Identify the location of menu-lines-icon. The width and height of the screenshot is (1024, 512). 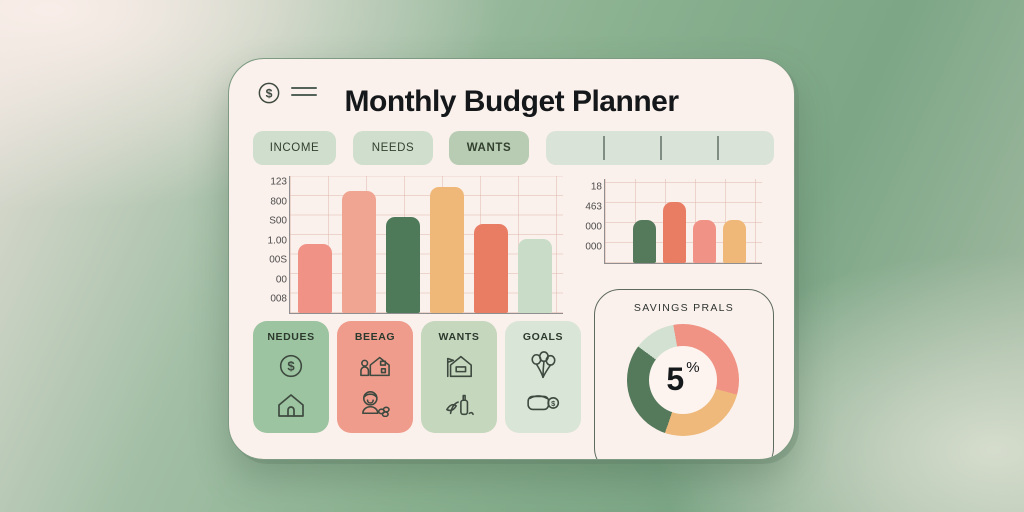
(304, 94).